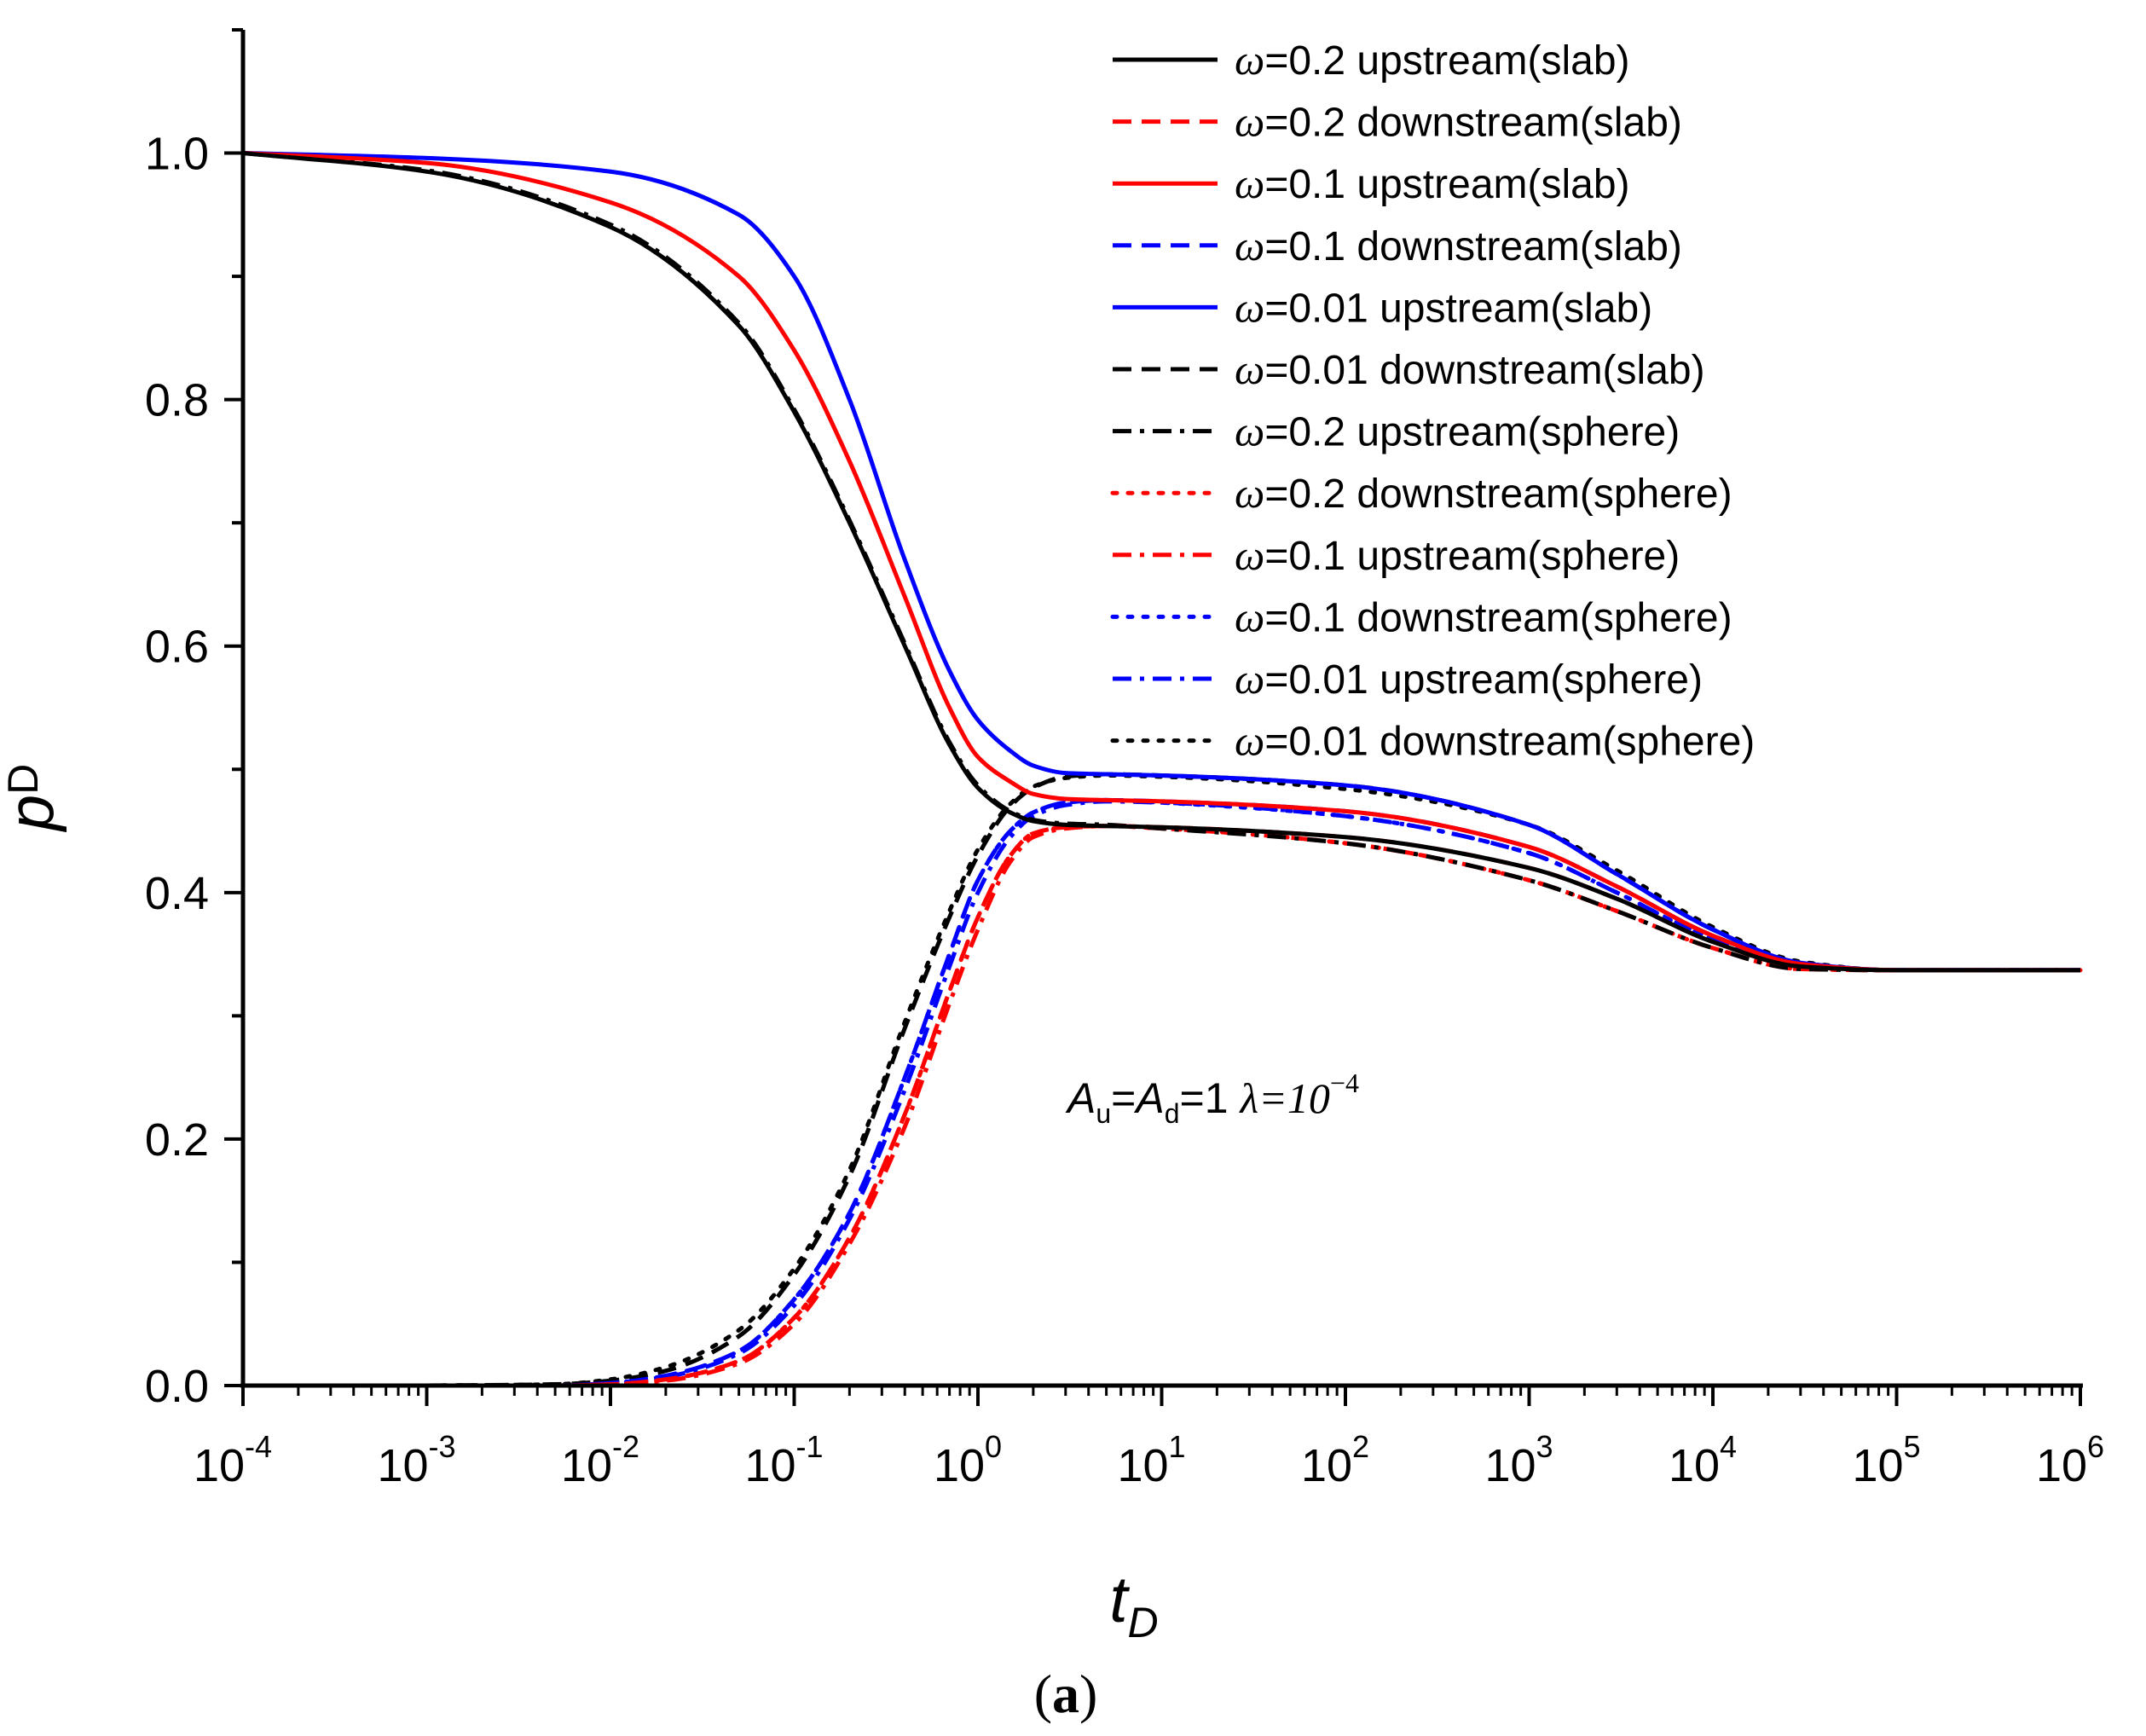 The height and width of the screenshot is (1736, 2146). What do you see at coordinates (233, 1460) in the screenshot?
I see `x-tick-label: 10⁻⁴` at bounding box center [233, 1460].